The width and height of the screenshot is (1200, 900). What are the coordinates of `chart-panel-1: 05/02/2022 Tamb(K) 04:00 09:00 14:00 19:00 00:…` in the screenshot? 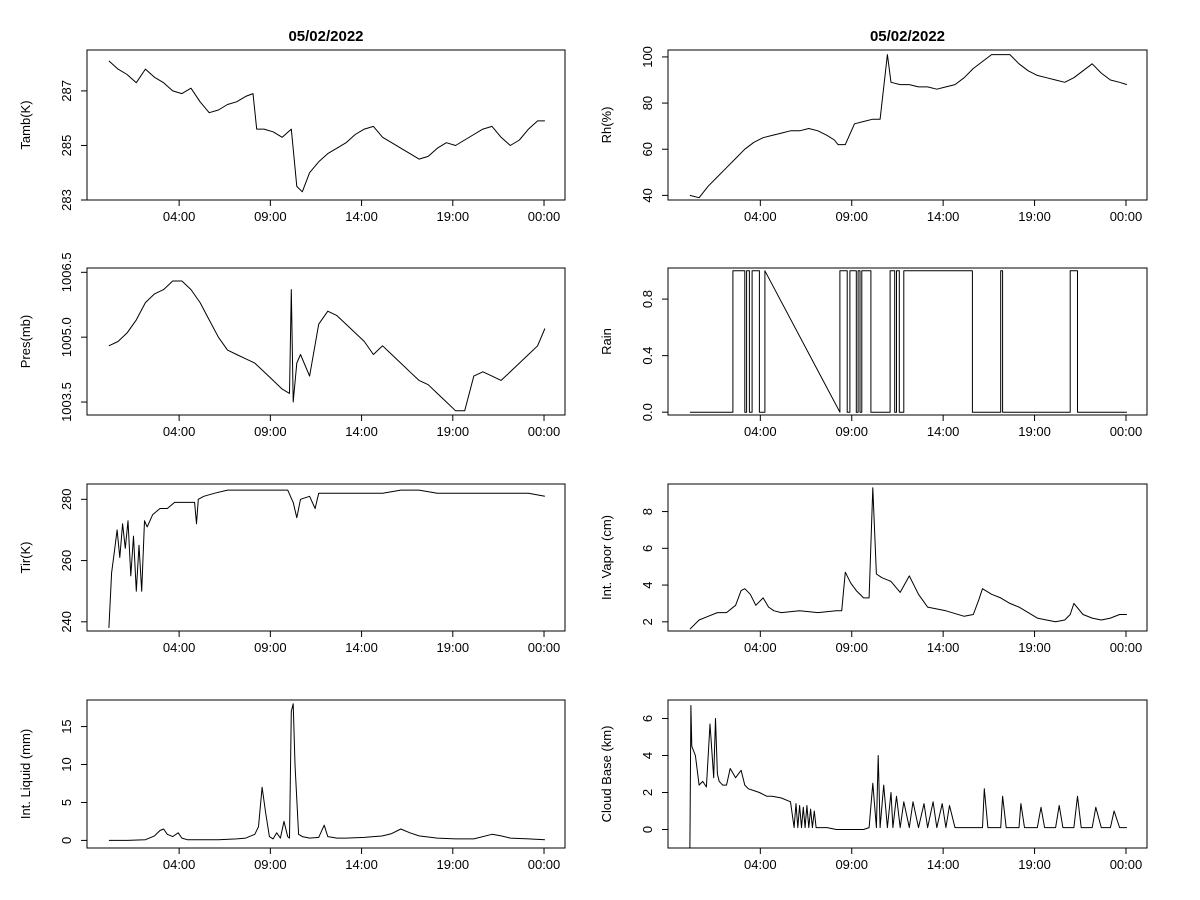 It's located at (292, 126).